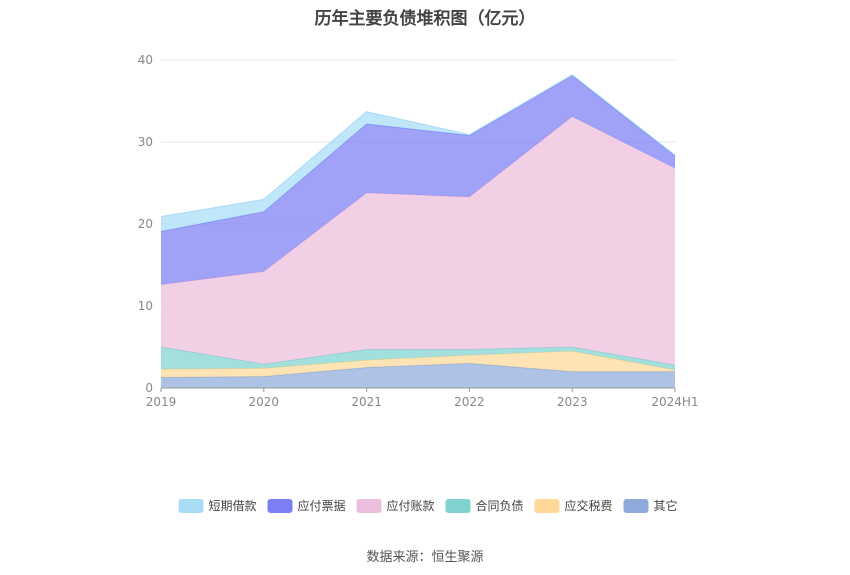 The image size is (850, 575). Describe the element at coordinates (322, 505) in the screenshot. I see `legend-label-应付票据: 应付票据` at that location.